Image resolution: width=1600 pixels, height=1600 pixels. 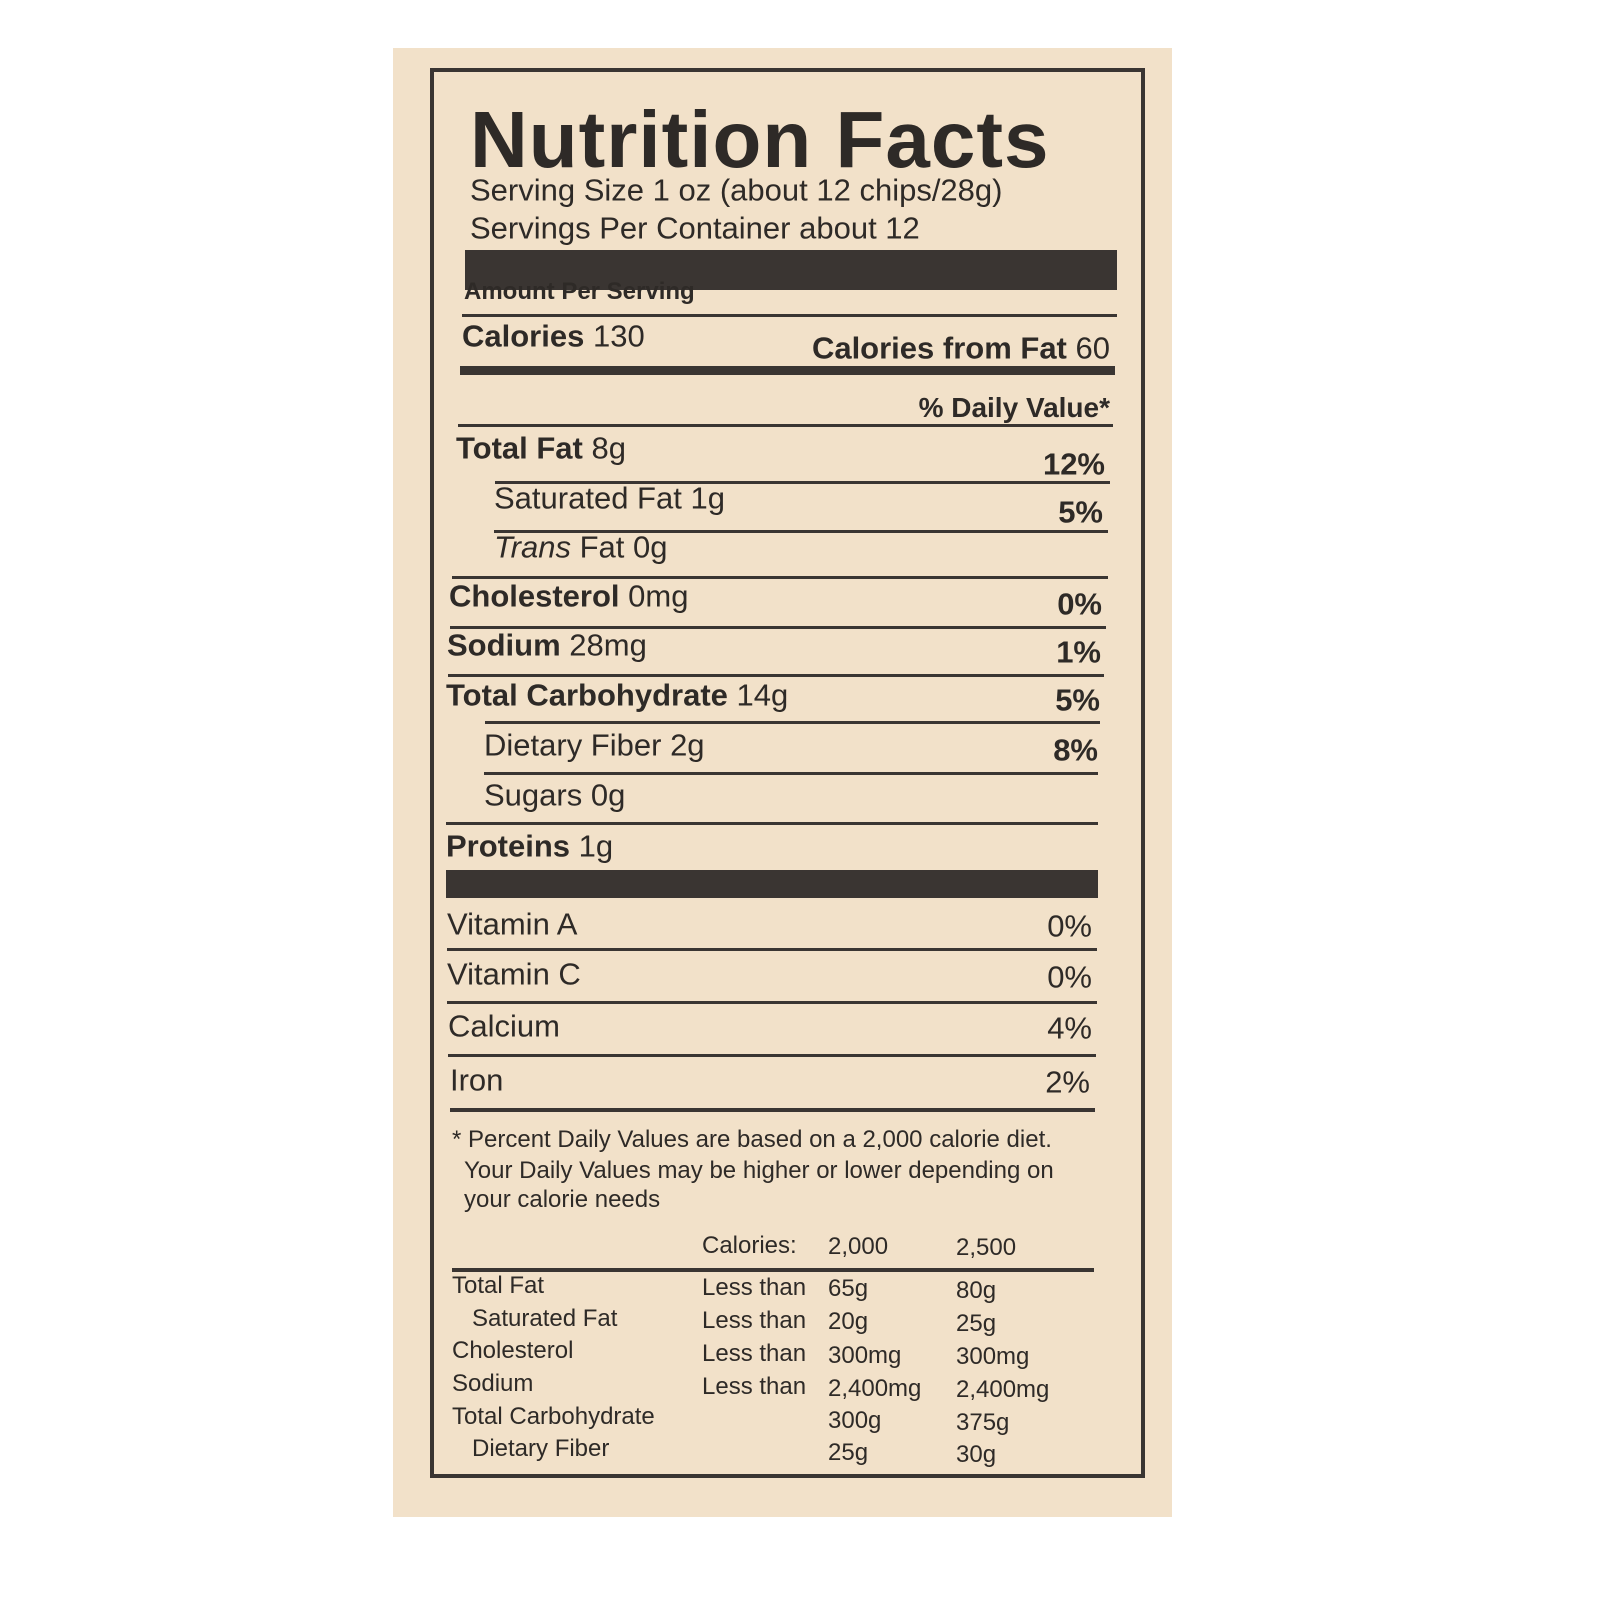 What do you see at coordinates (760, 139) in the screenshot?
I see `title: Nutrition Facts` at bounding box center [760, 139].